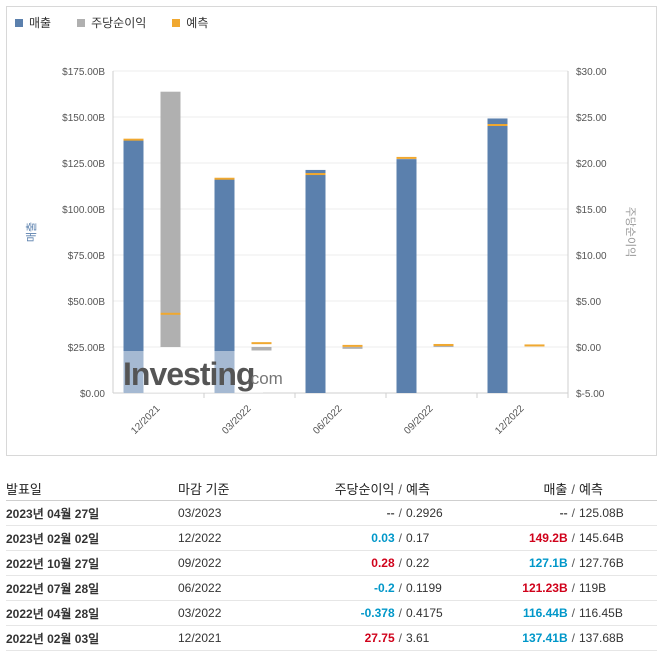  I want to click on cell-revenue-forecast: 137.68B, so click(618, 638).